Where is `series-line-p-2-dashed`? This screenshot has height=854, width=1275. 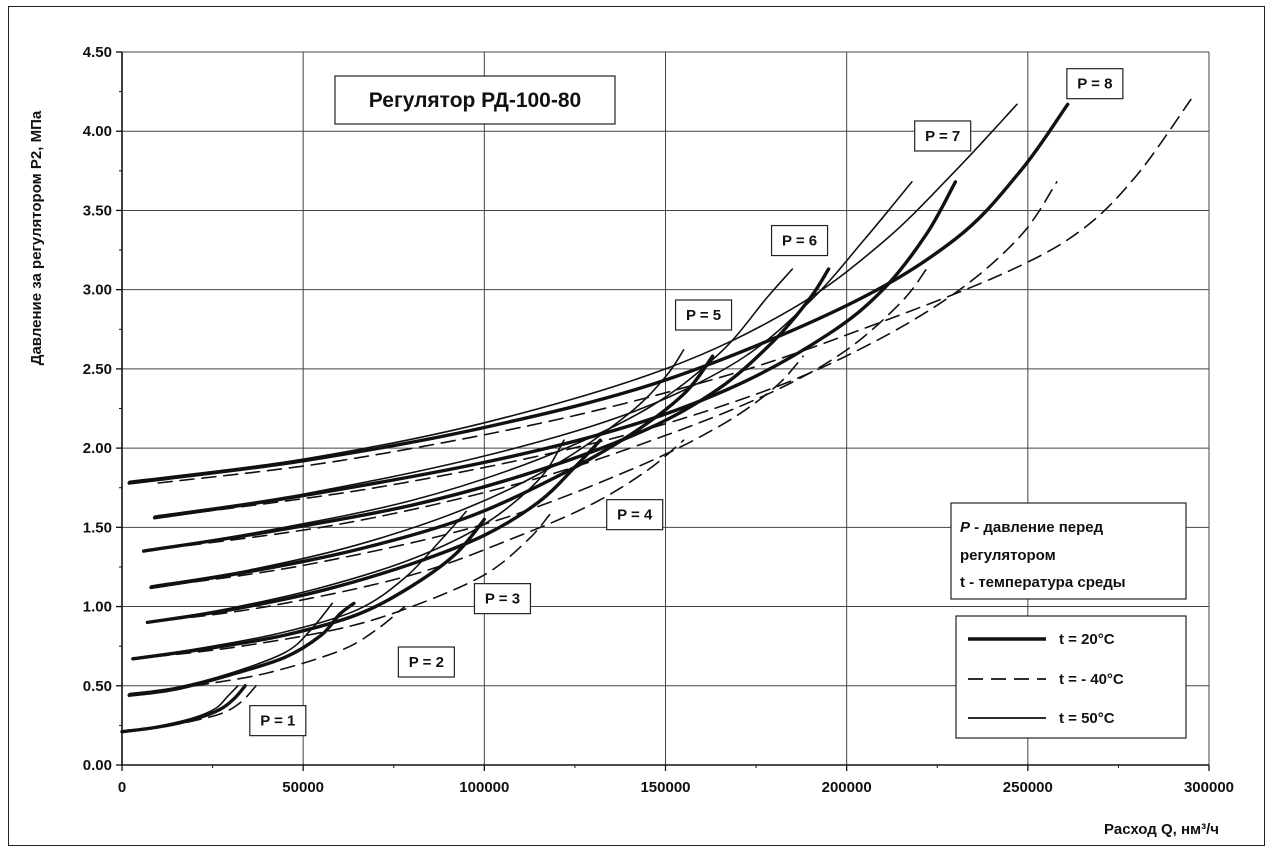 series-line-p-2-dashed is located at coordinates (267, 651).